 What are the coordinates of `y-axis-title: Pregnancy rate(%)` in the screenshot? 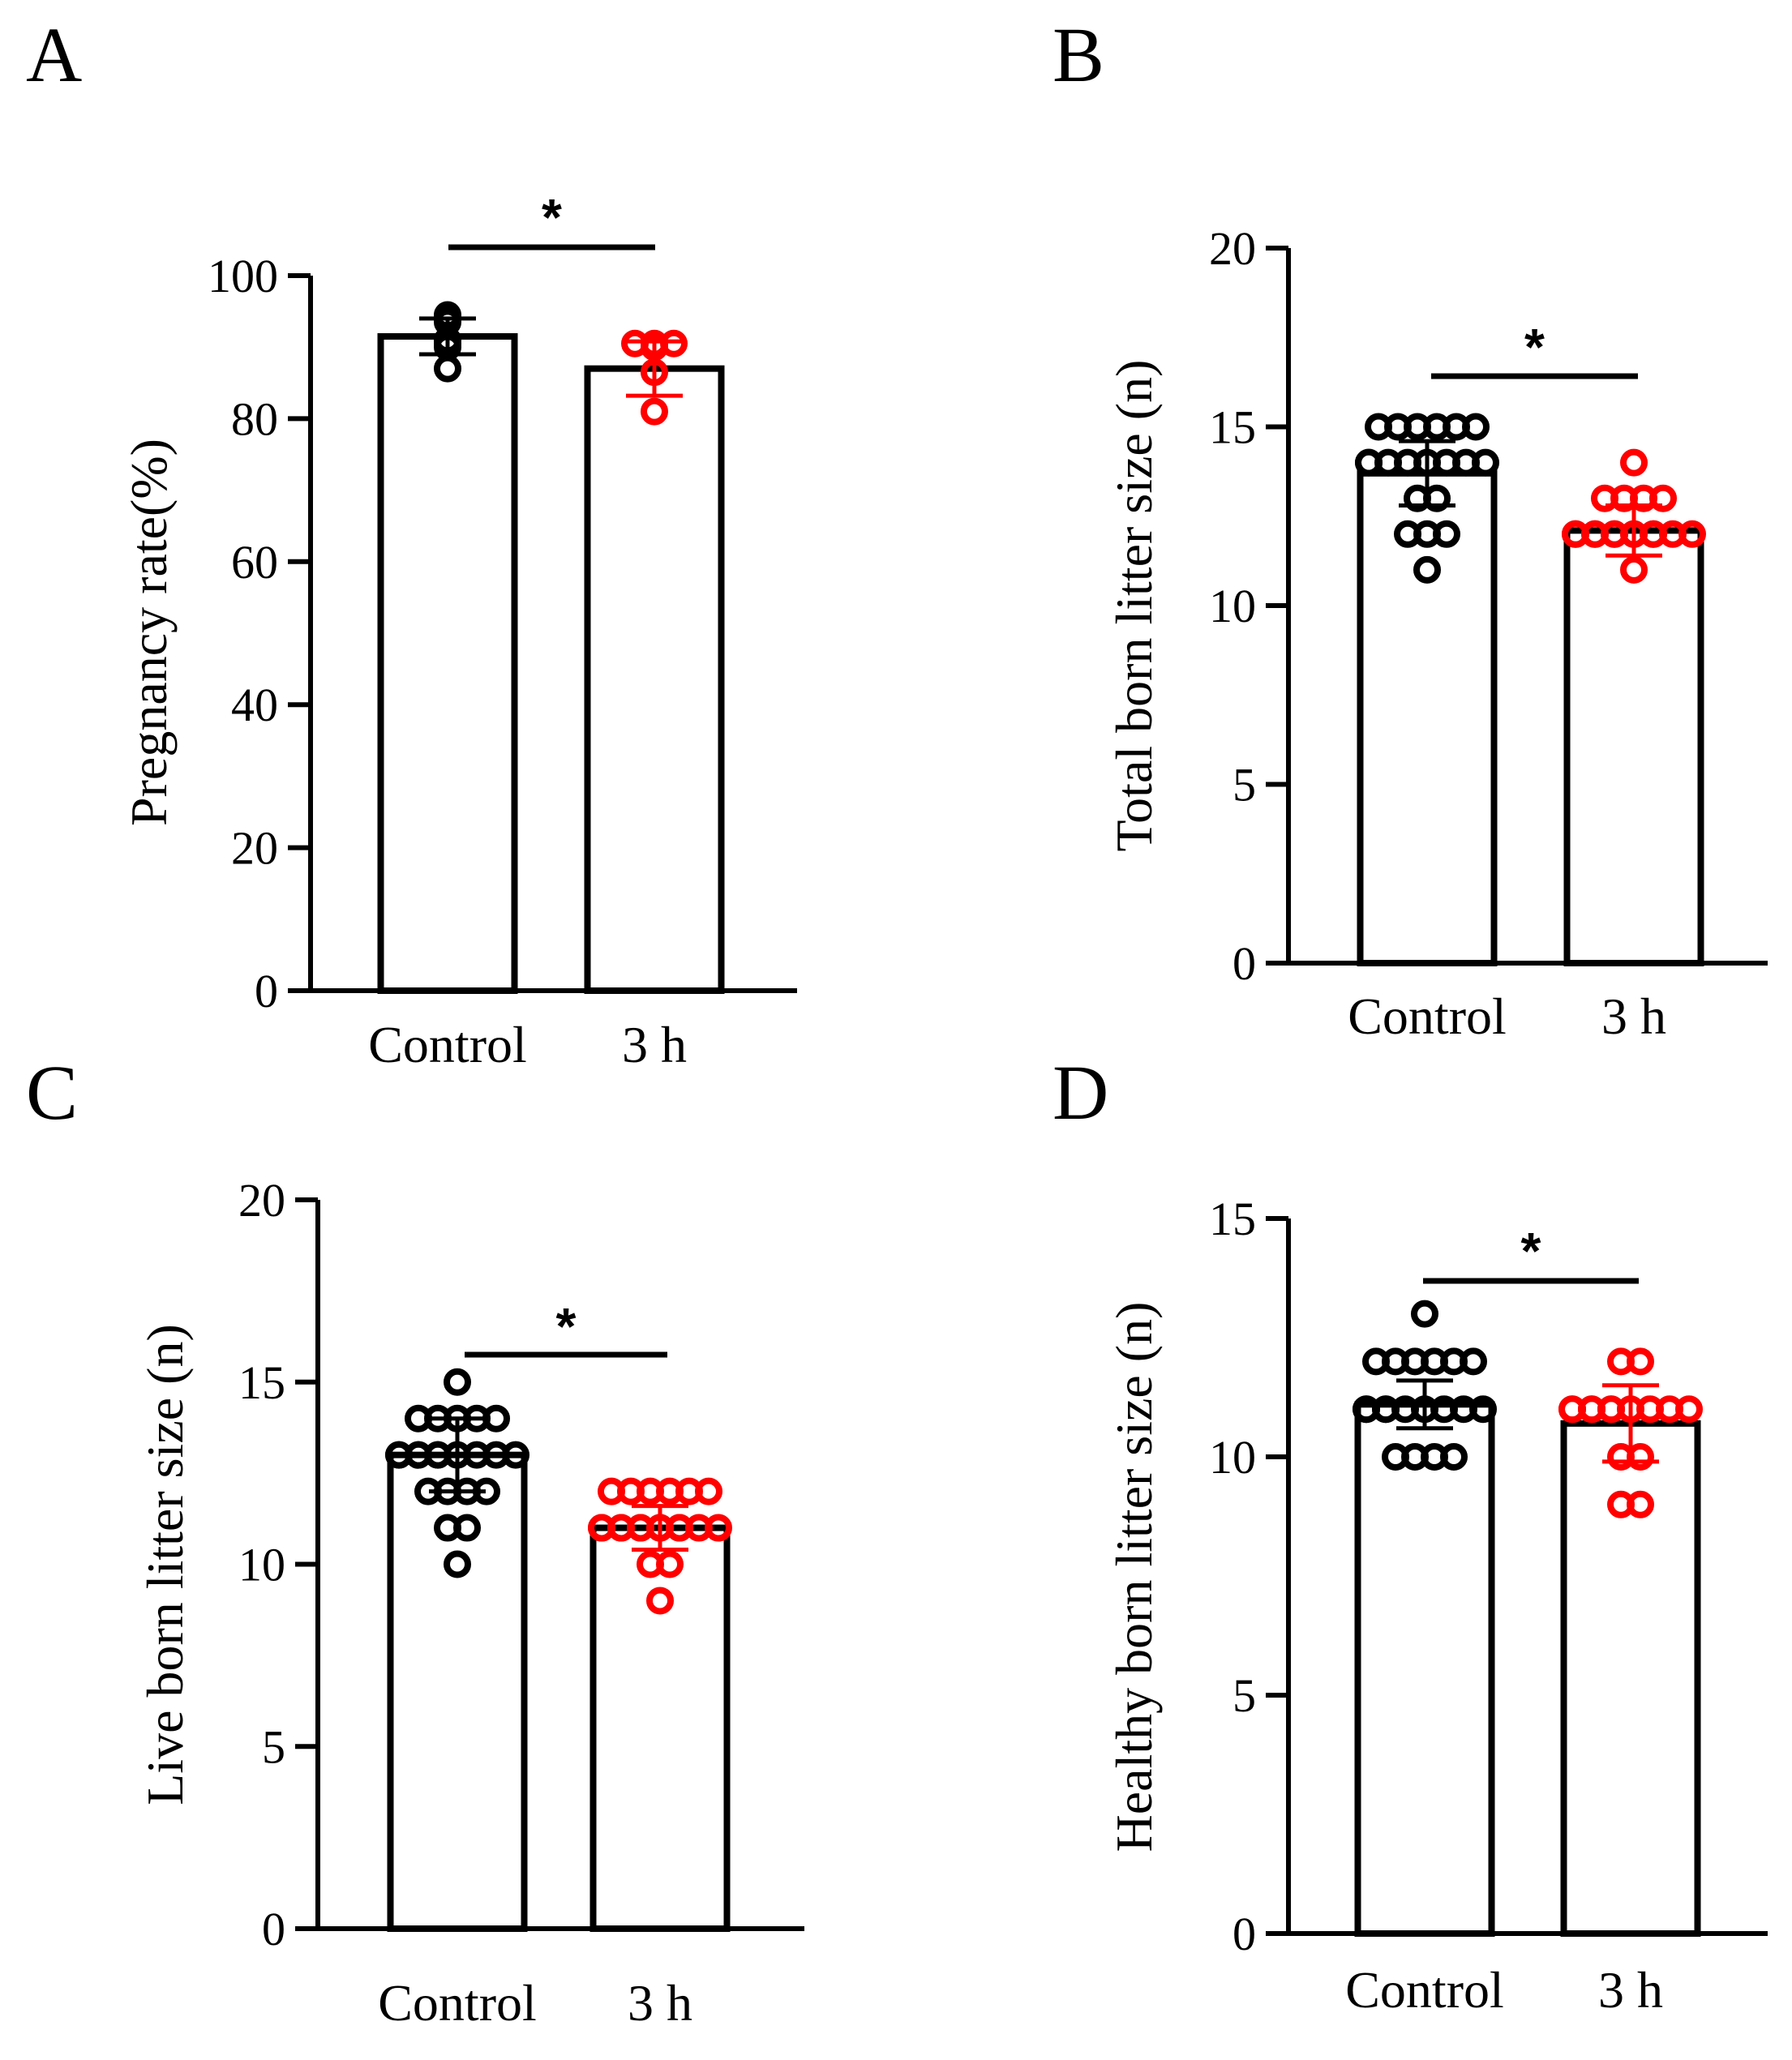 It's located at (149, 632).